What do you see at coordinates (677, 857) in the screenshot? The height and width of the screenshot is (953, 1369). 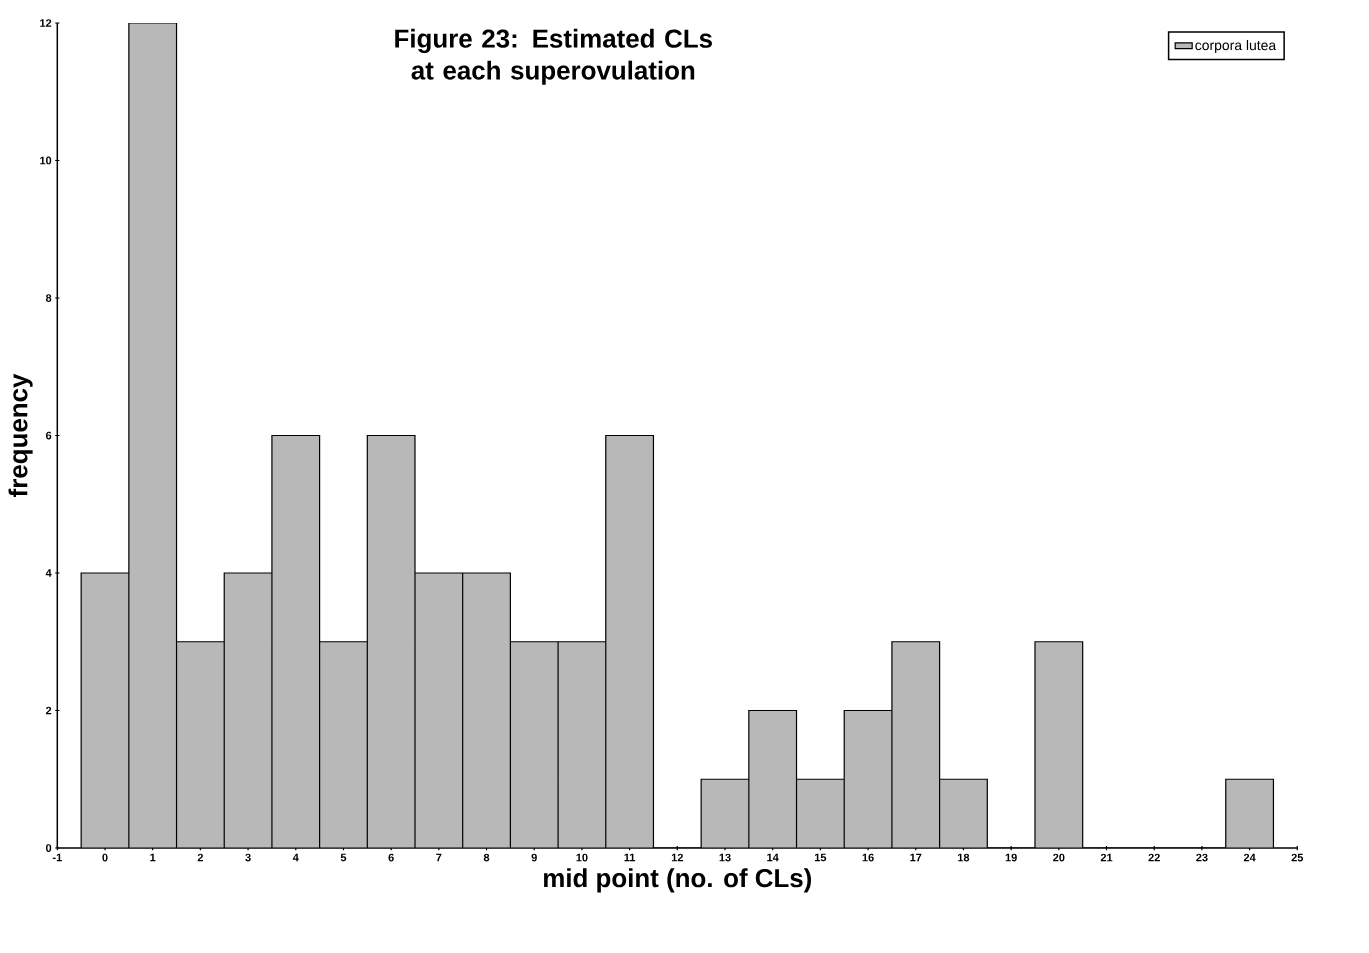 I see `x-tick-label: 12` at bounding box center [677, 857].